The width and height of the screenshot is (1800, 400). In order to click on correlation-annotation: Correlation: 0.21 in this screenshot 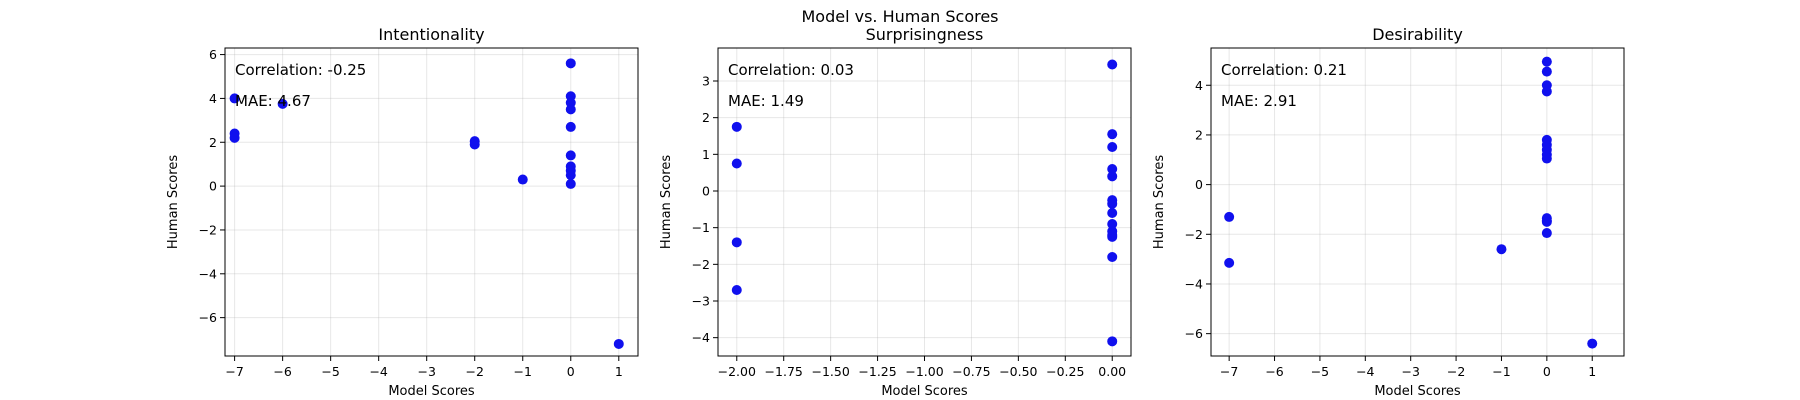, I will do `click(1284, 70)`.